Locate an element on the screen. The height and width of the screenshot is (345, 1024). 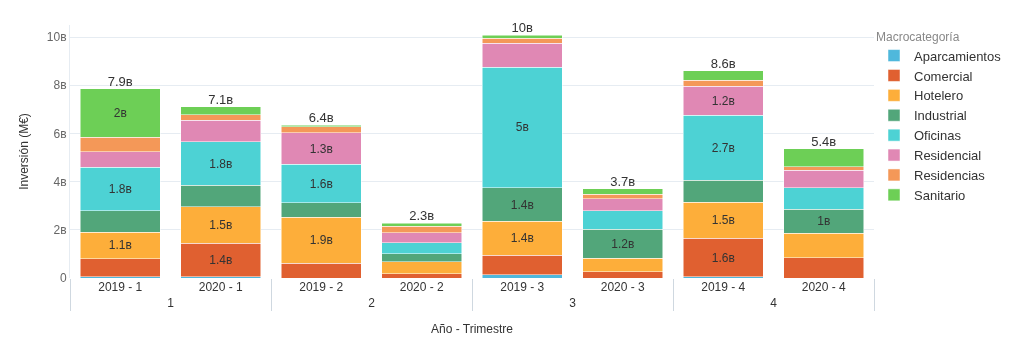
total-label: 2.3в is located at coordinates (422, 216).